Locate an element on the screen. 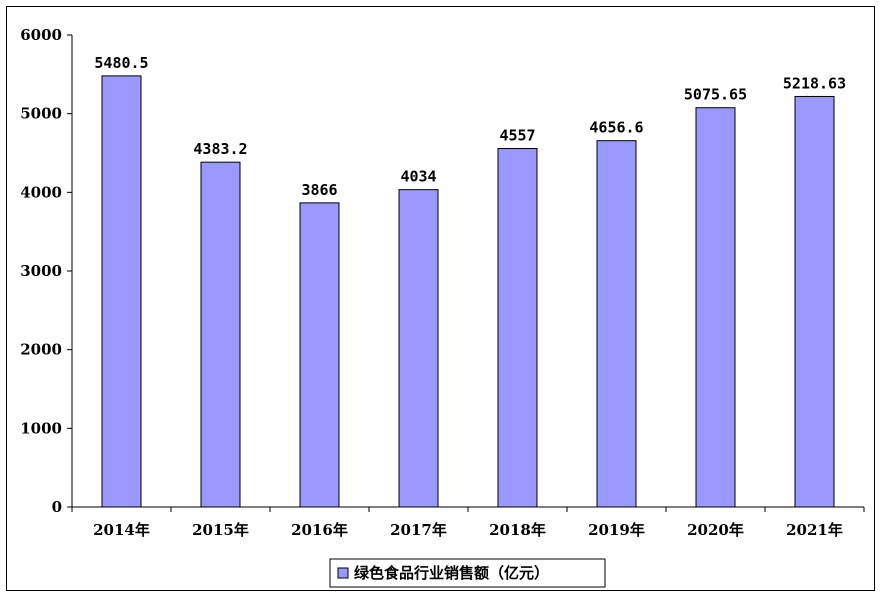 This screenshot has height=599, width=884. data-label: 4656.6 is located at coordinates (616, 128).